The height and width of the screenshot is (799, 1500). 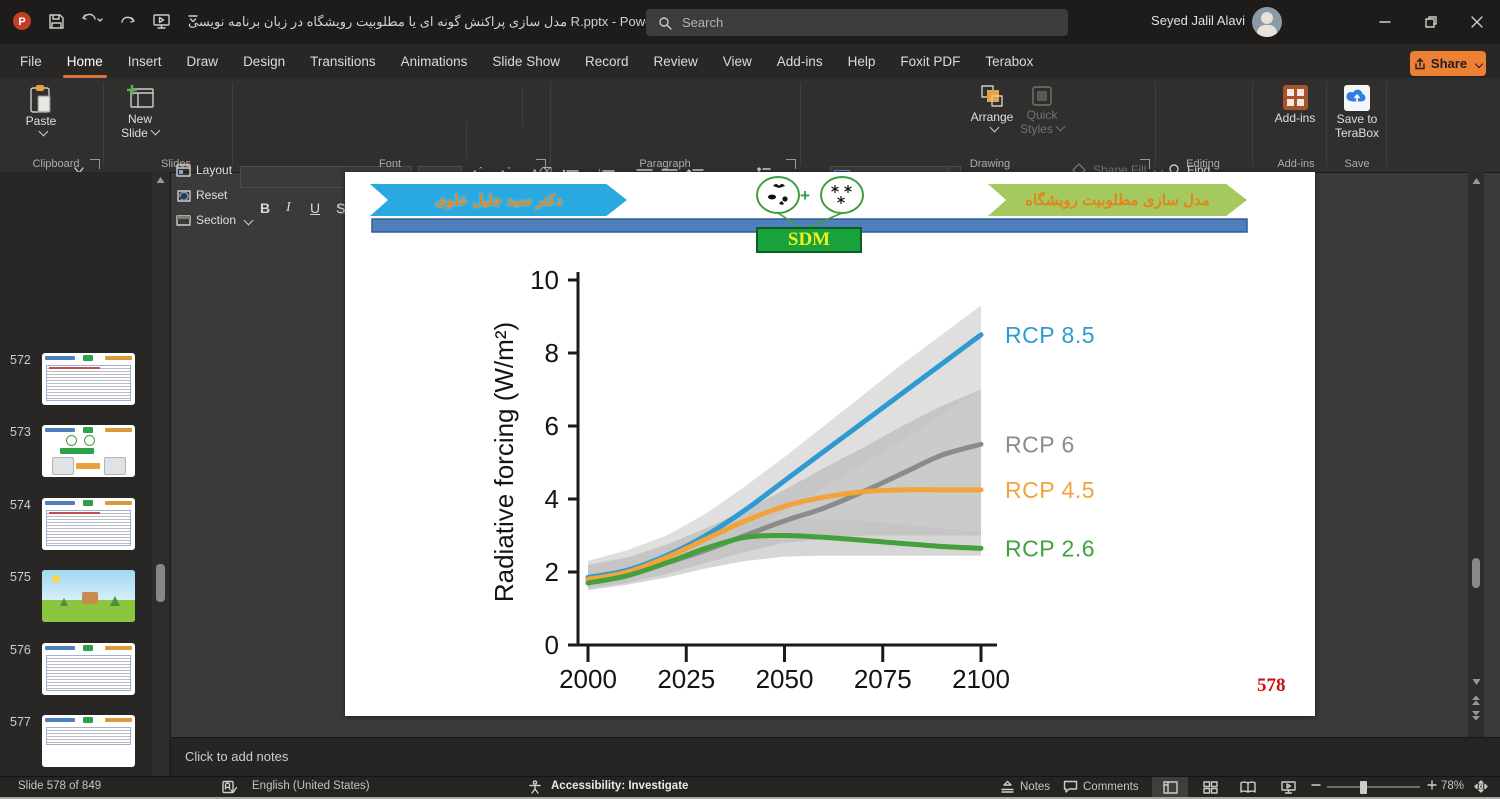 I want to click on bold-button: B, so click(x=265, y=208).